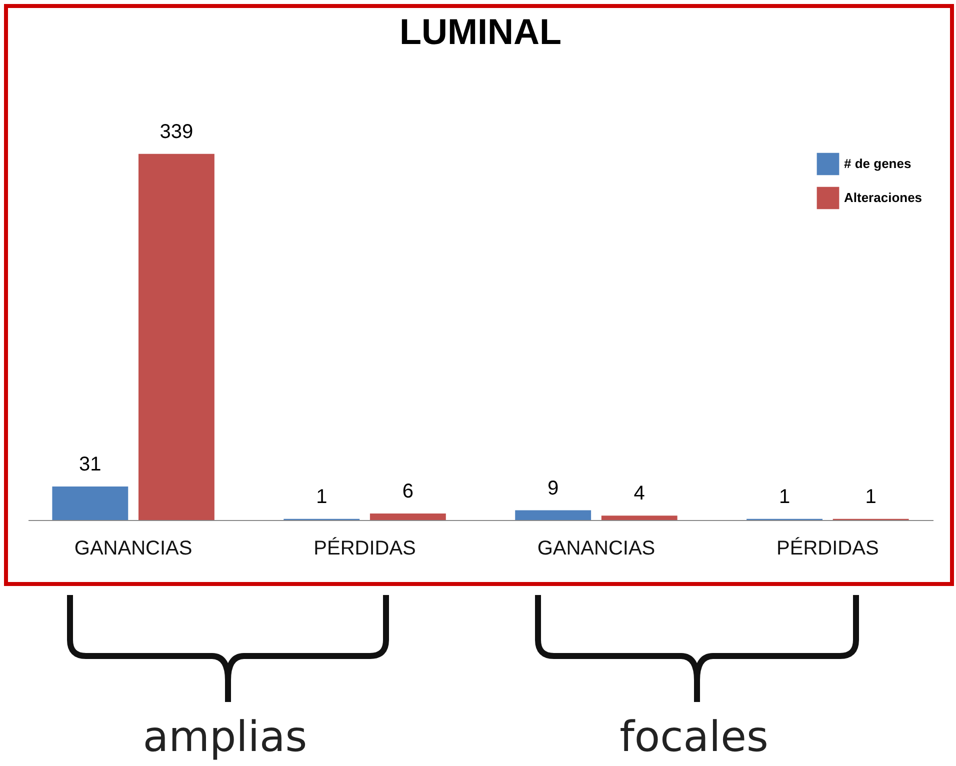 The image size is (956, 766). Describe the element at coordinates (90, 465) in the screenshot. I see `data-label: 31` at that location.